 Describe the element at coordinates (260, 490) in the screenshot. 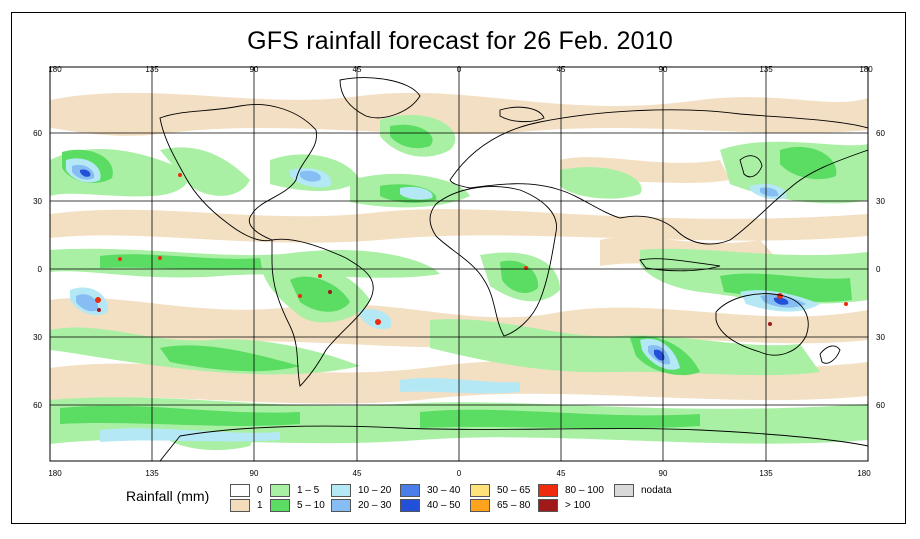

I see `legend-label: 0` at that location.